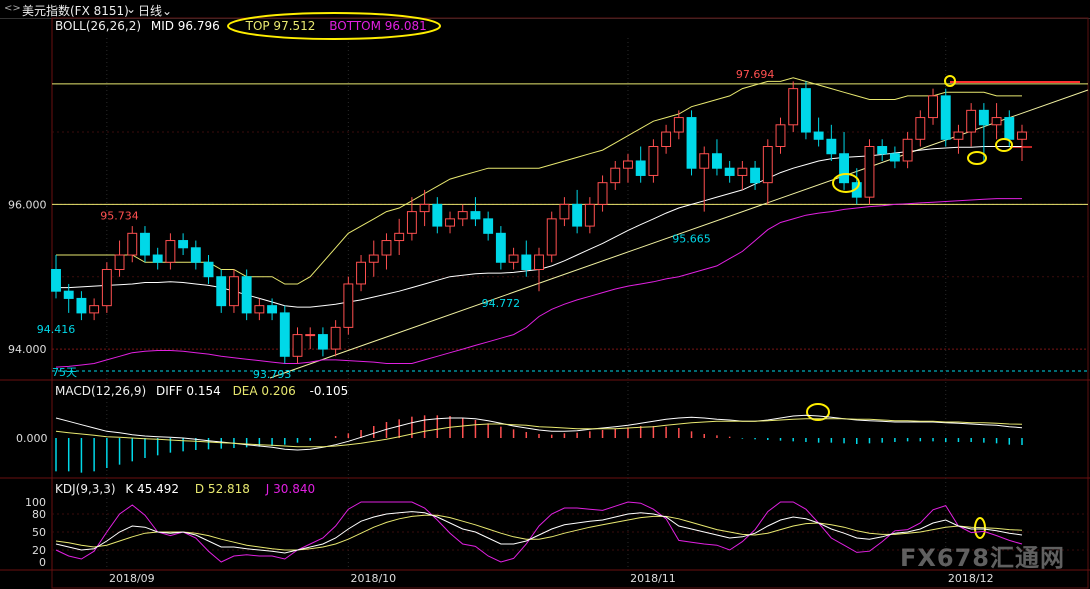 This screenshot has height=589, width=1090. I want to click on nav-arrows-icon: <>, so click(12, 8).